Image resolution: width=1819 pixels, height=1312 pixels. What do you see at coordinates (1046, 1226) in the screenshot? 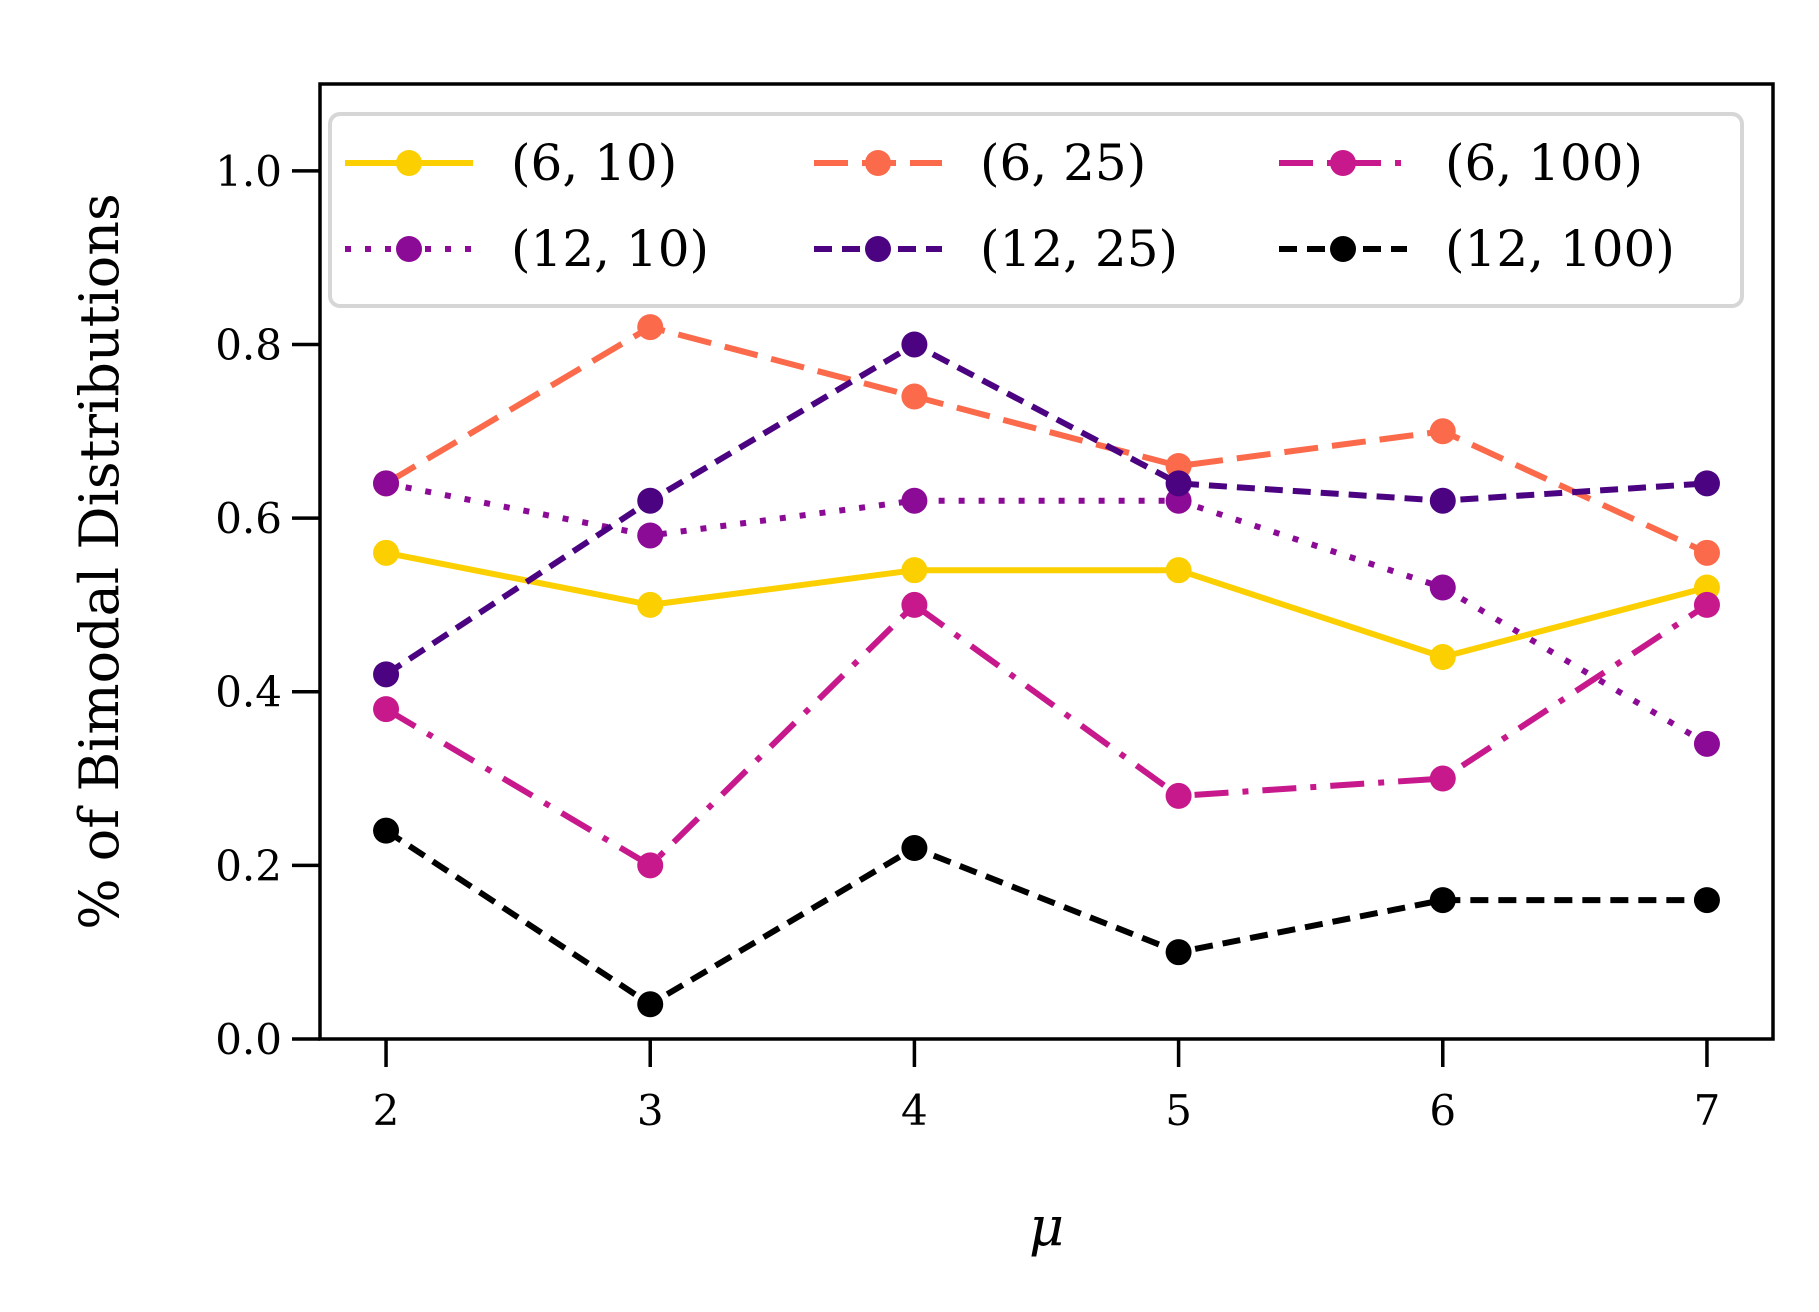
I see `x-axis-label: μ` at bounding box center [1046, 1226].